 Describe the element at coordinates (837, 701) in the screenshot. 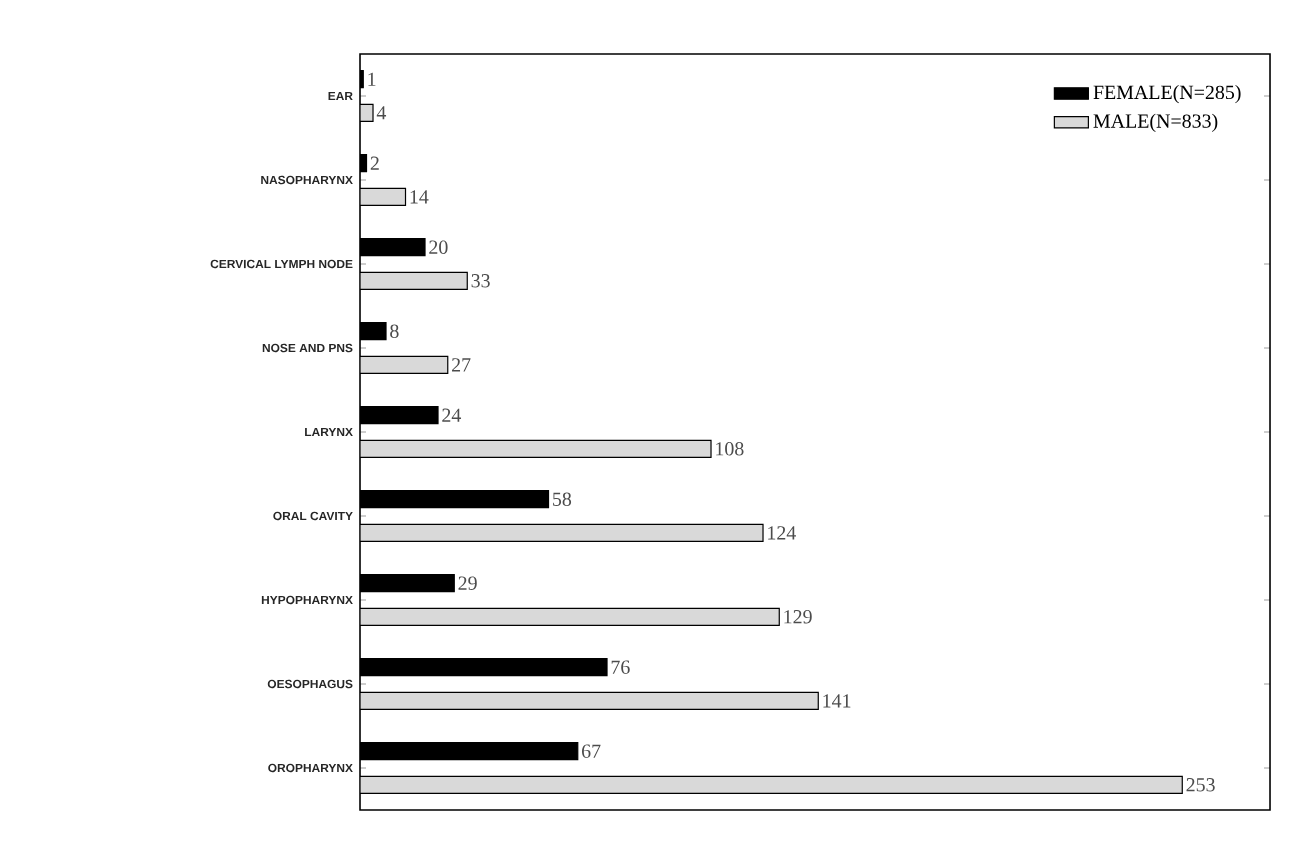

I see `data-label: 141` at that location.